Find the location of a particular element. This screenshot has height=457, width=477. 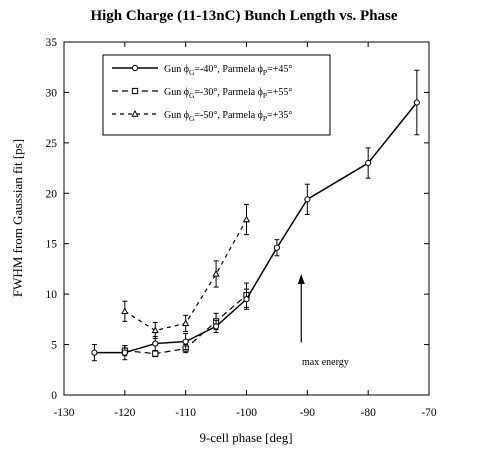

y-axis-label: FWHM from Gaussian fit [ps] is located at coordinates (17, 218).